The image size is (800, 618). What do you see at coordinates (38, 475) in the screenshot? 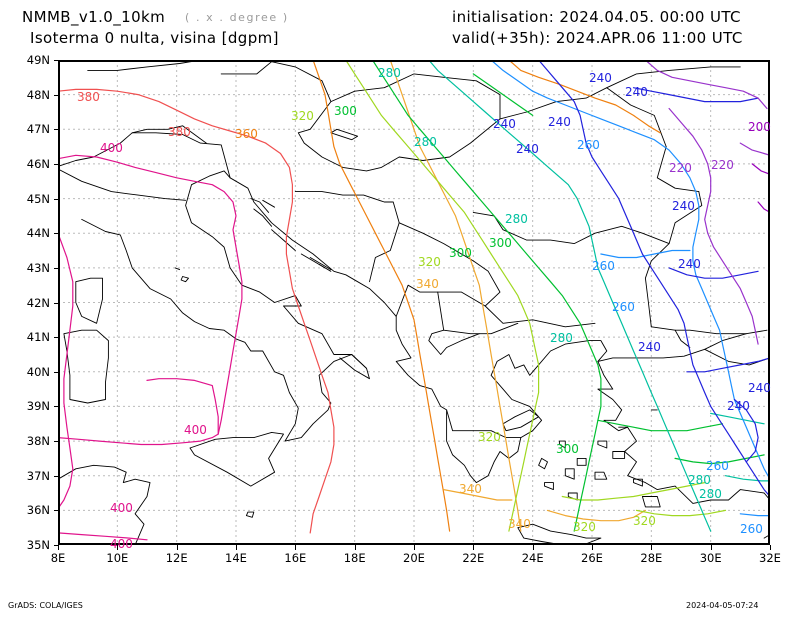
I see `y-axis-tick-37N: 37N` at bounding box center [38, 475].